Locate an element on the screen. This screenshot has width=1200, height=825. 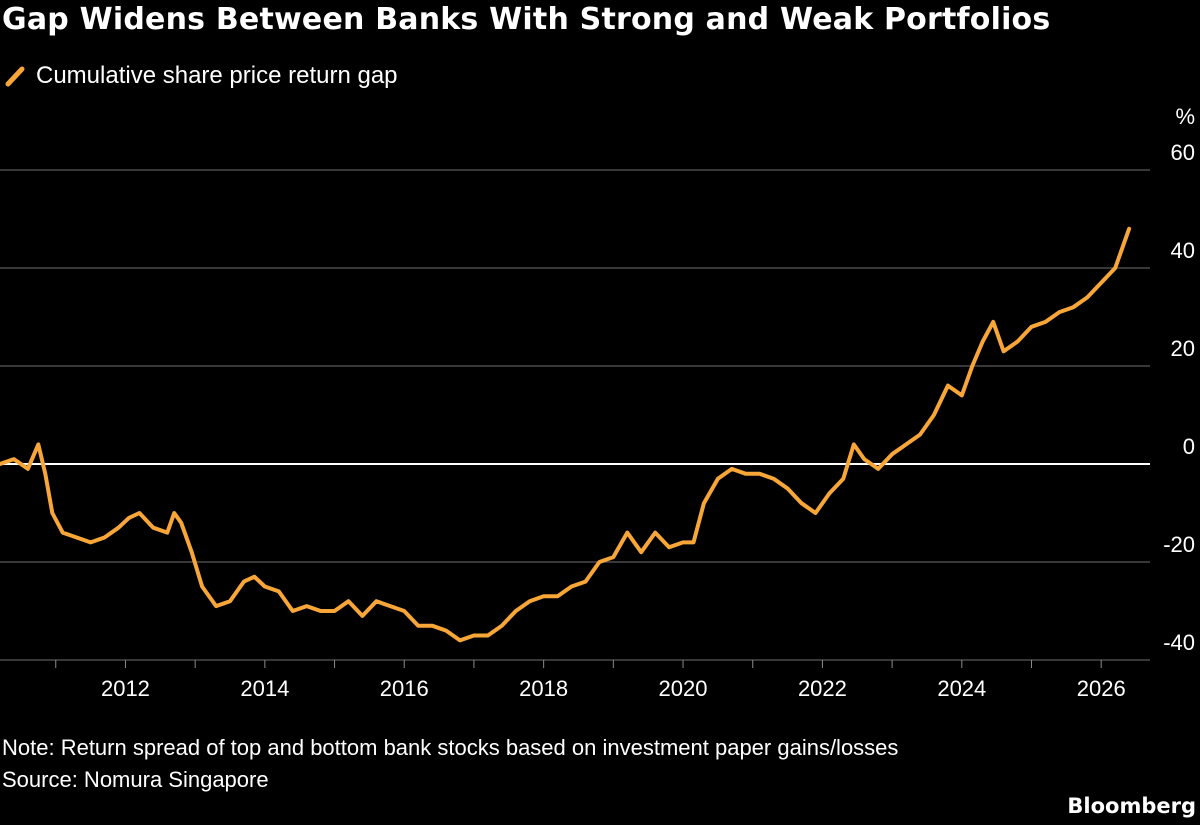
x-tick-label: 2026 is located at coordinates (1101, 688).